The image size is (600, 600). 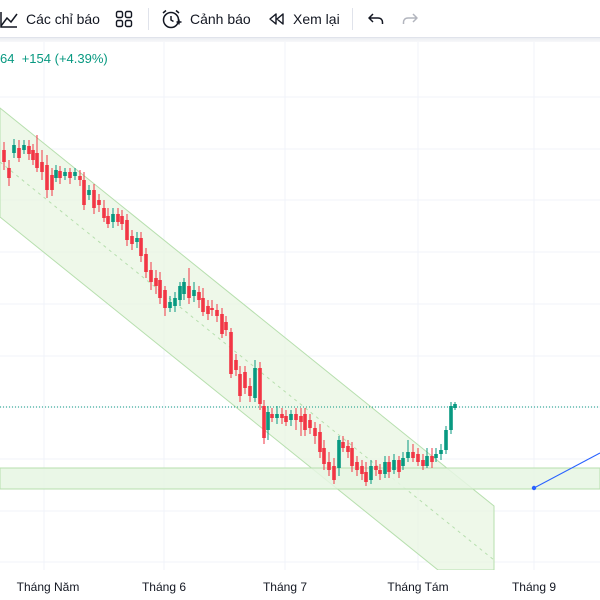 I want to click on redo-button, so click(x=410, y=19).